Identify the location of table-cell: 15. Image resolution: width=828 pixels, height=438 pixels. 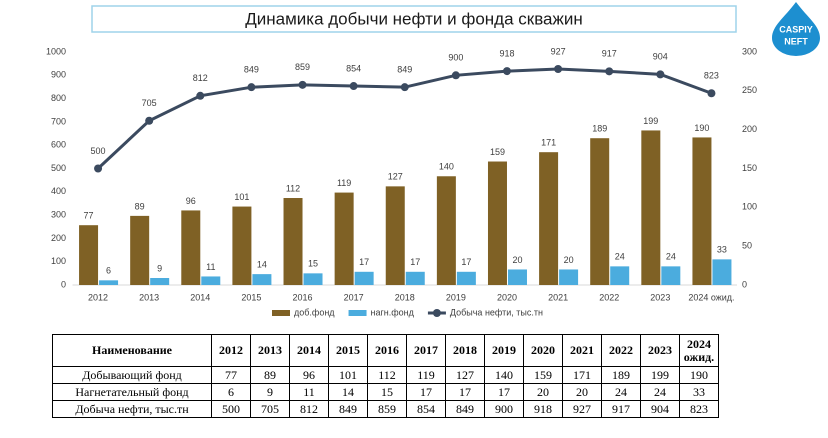
(387, 392).